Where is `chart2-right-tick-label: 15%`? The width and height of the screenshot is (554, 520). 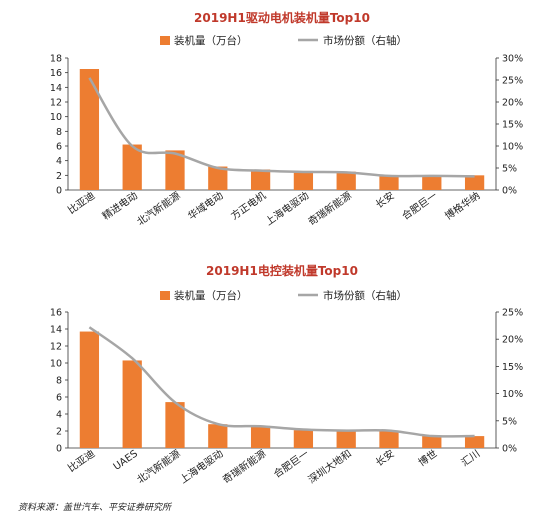 chart2-right-tick-label: 15% is located at coordinates (512, 367).